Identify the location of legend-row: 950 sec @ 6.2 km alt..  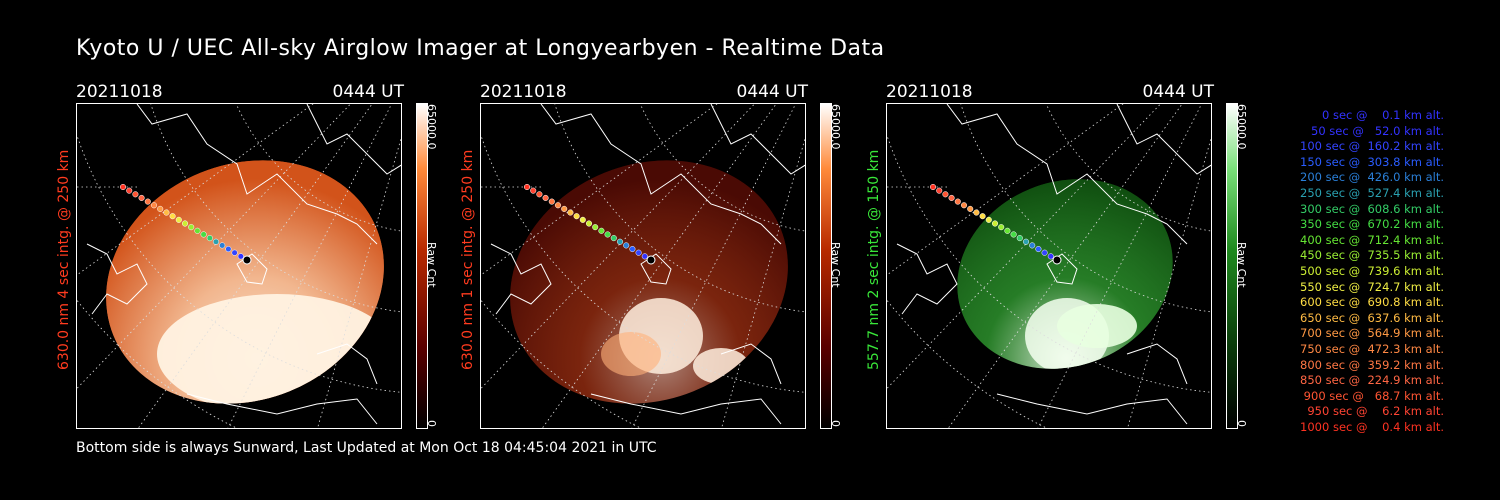
(1373, 411).